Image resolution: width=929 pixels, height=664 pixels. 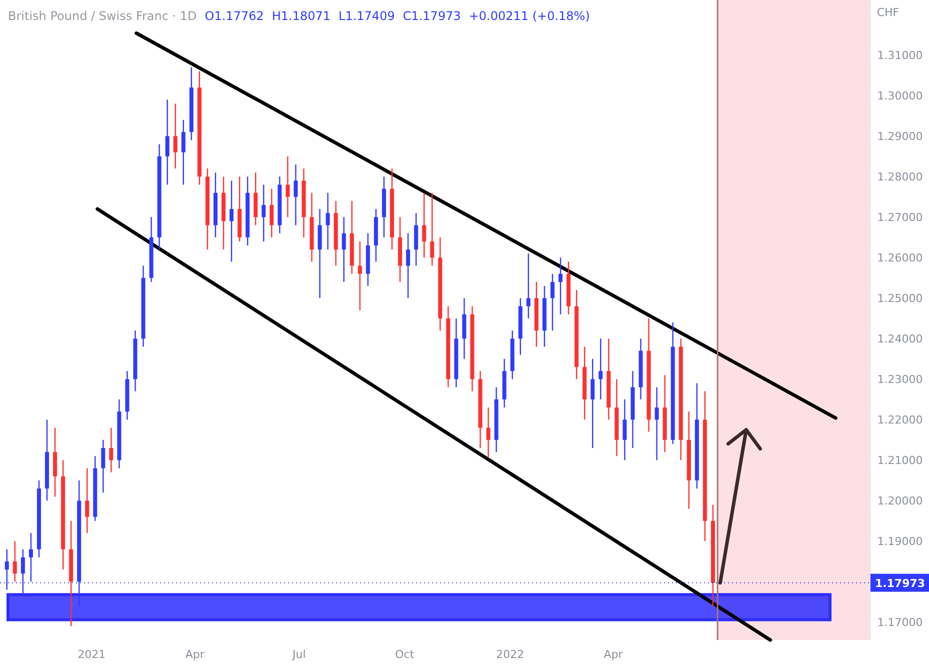 What do you see at coordinates (510, 654) in the screenshot?
I see `x-tick-label: 2022` at bounding box center [510, 654].